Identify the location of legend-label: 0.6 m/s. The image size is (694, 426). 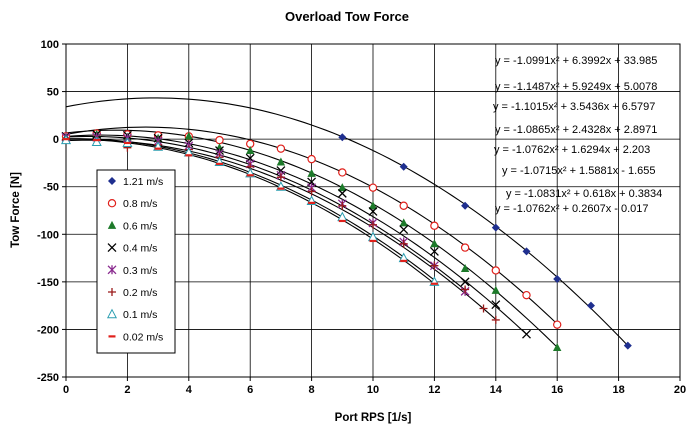
(140, 226).